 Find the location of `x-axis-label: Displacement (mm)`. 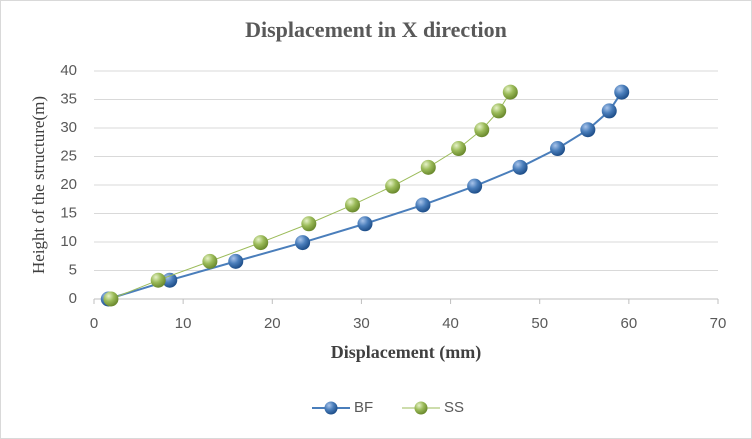

x-axis-label: Displacement (mm) is located at coordinates (406, 352).